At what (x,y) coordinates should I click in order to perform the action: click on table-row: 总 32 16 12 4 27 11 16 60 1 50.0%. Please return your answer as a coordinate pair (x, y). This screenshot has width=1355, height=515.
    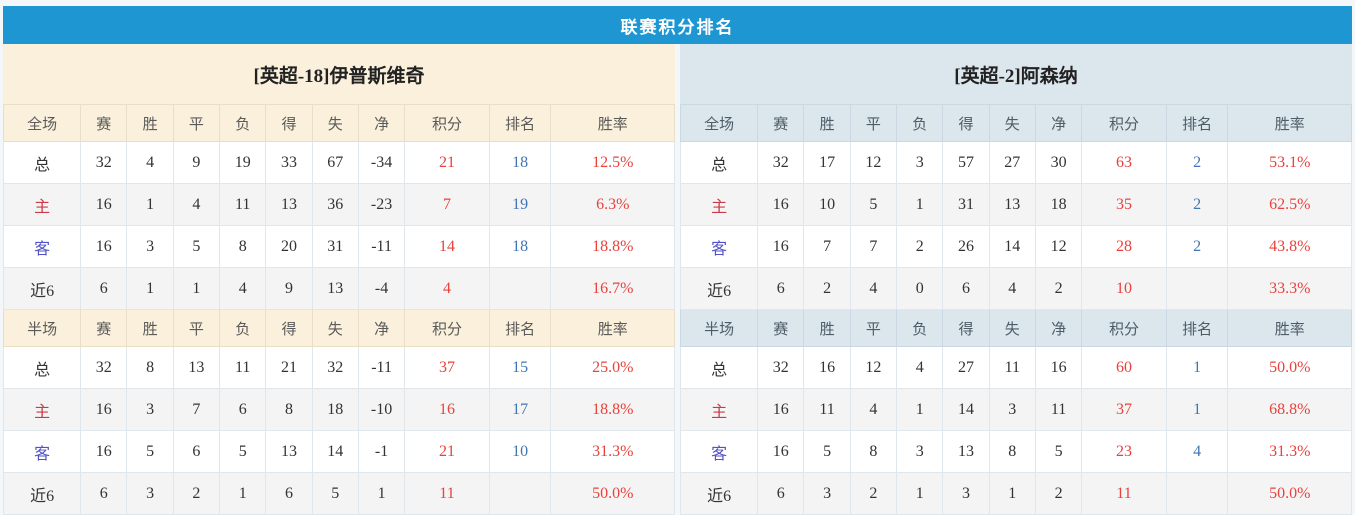
    Looking at the image, I should click on (1015, 367).